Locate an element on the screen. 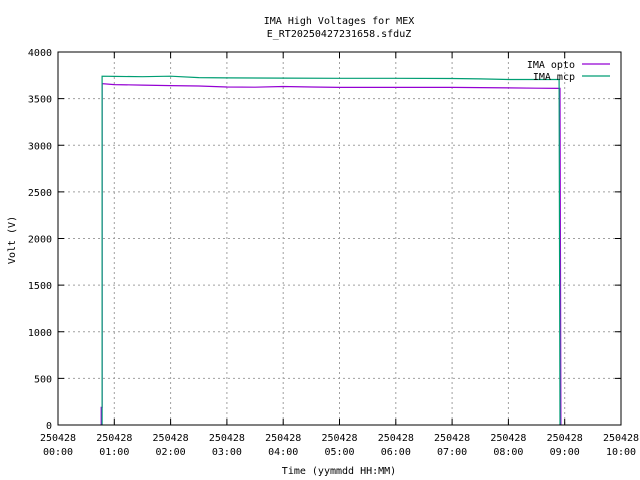 This screenshot has width=640, height=480. x-tick-time: 07:00 is located at coordinates (452, 452).